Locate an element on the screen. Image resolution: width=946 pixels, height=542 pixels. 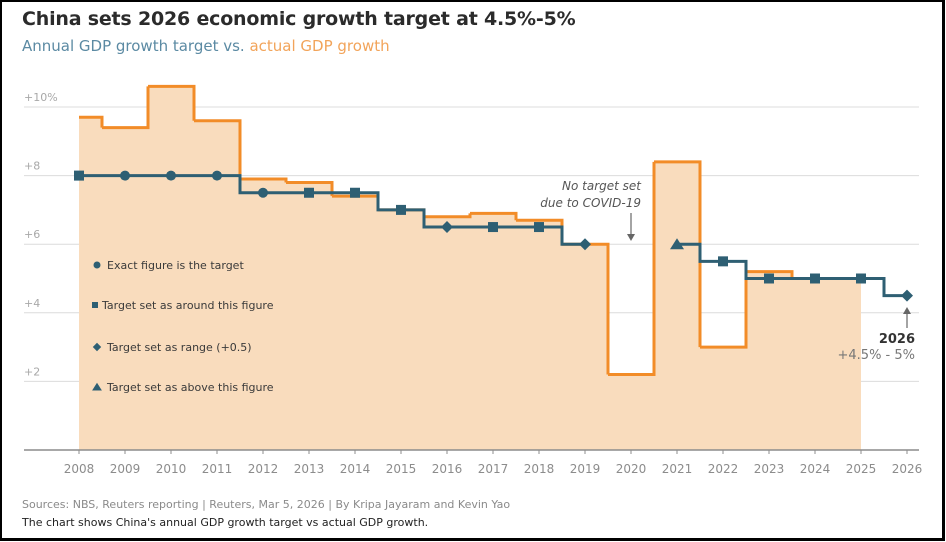
target-step-2011 is located at coordinates (240, 184).